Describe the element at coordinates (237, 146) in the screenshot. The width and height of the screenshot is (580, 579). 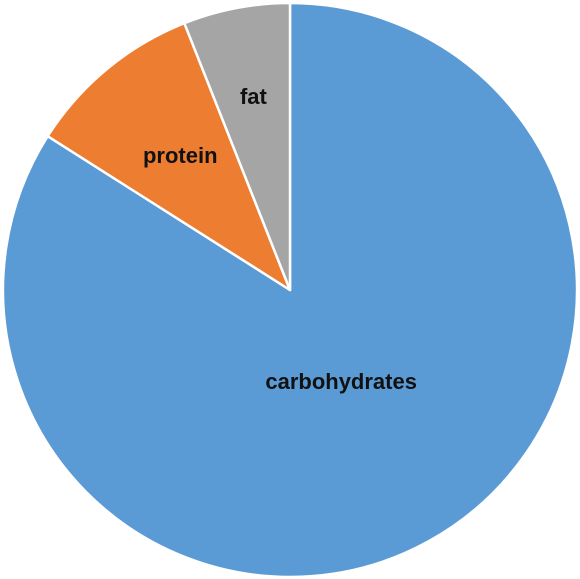
I see `pie-slice-fat` at that location.